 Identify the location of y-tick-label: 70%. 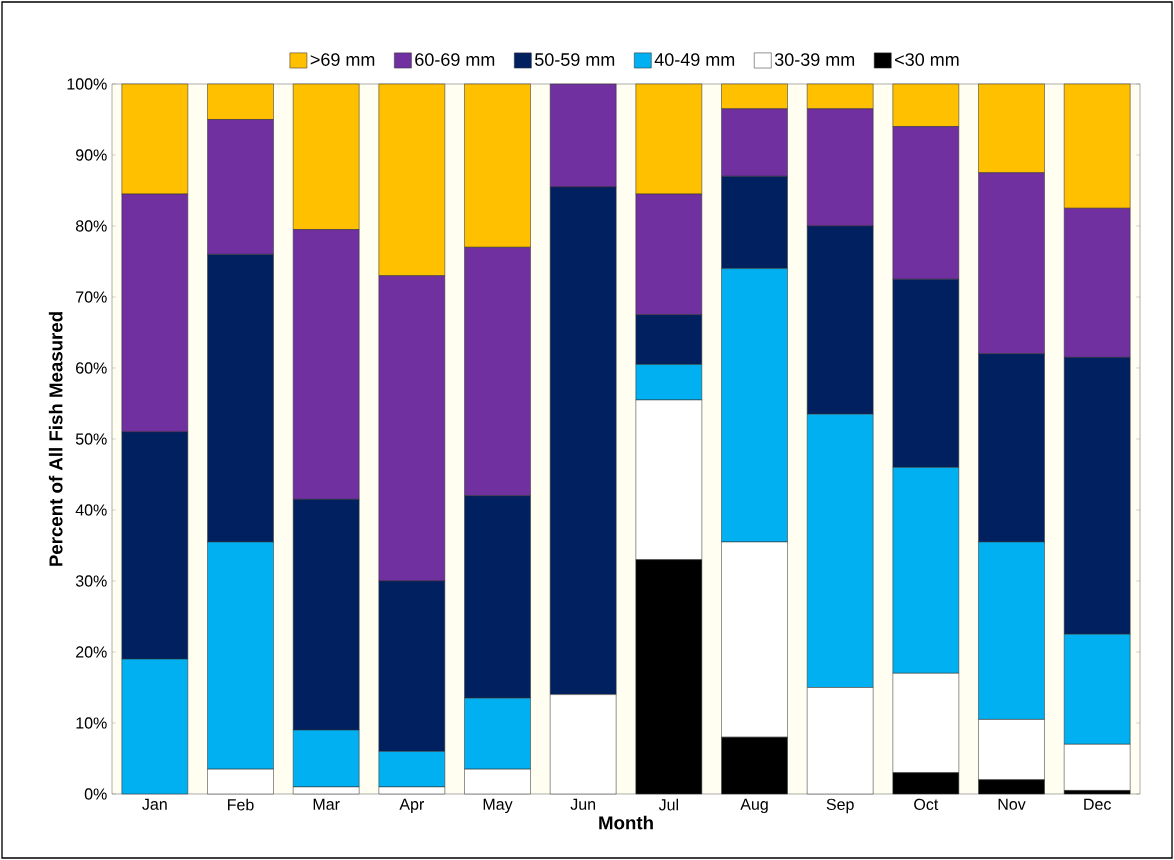
(91, 297).